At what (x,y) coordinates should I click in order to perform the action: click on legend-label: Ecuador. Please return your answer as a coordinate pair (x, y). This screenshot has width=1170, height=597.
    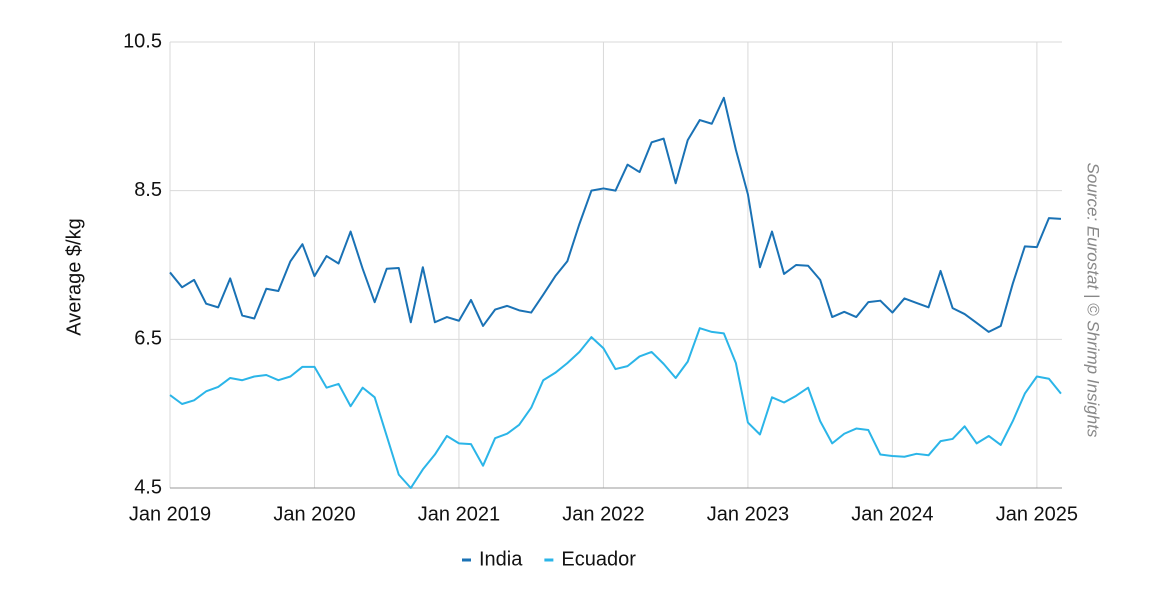
    Looking at the image, I should click on (598, 559).